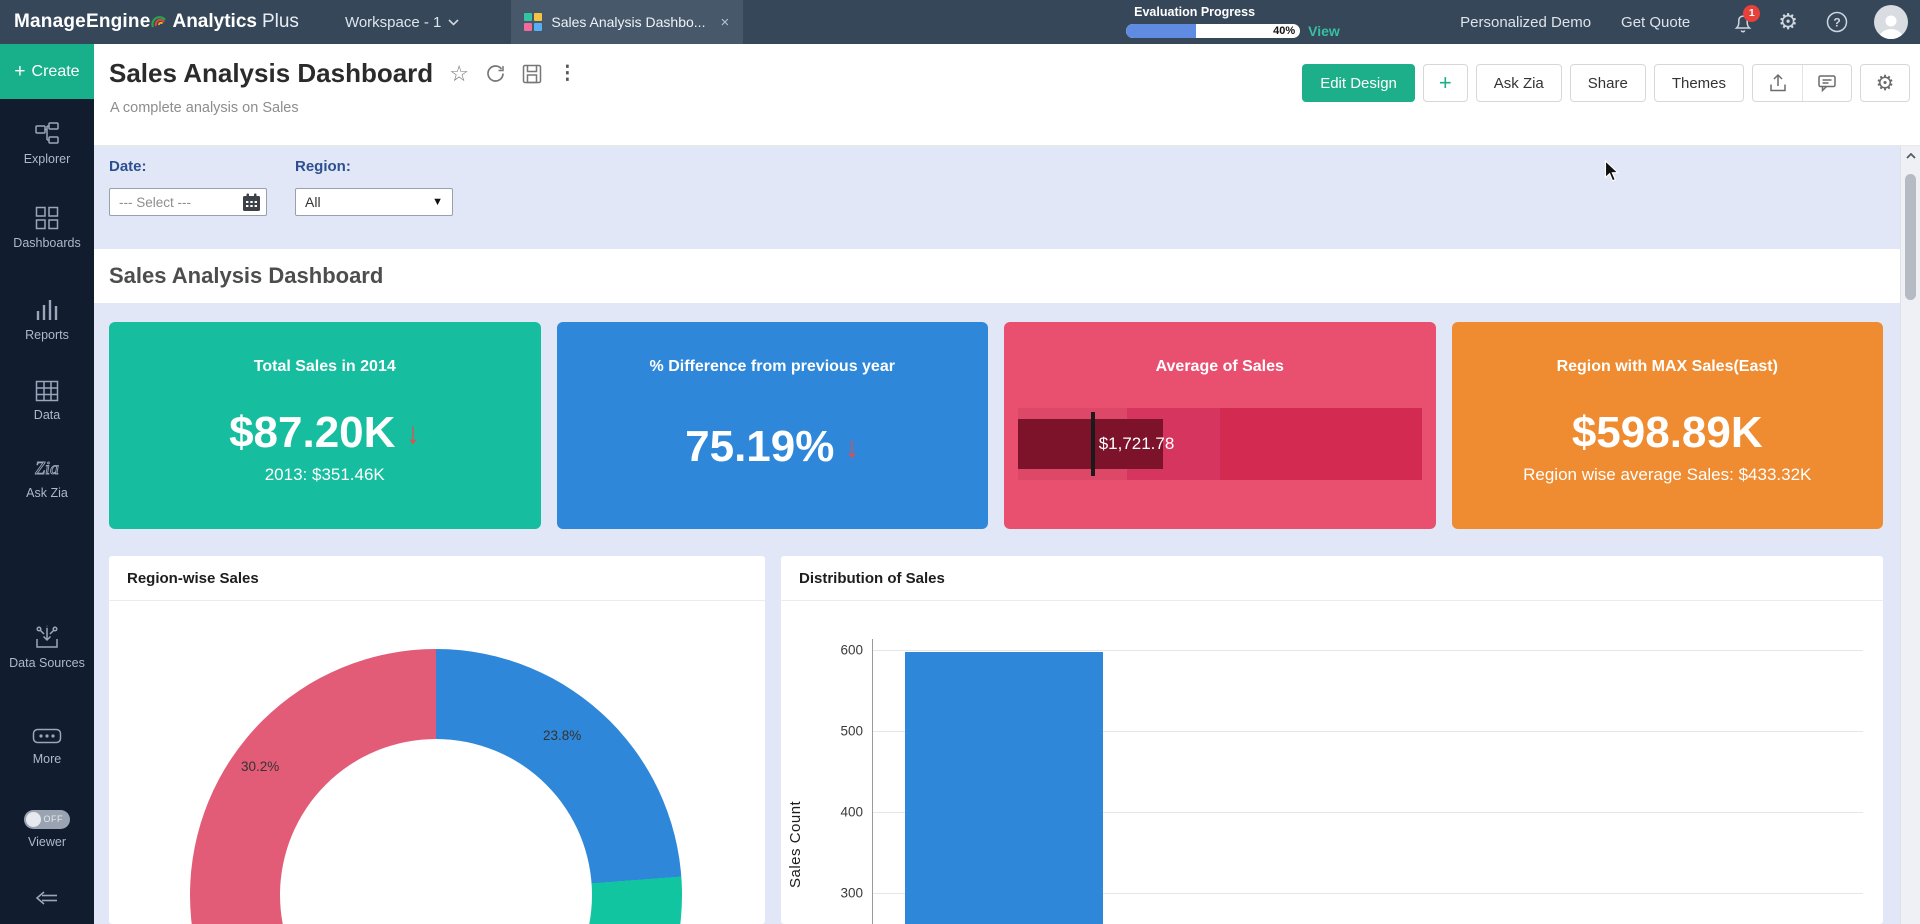 This screenshot has width=1920, height=924. Describe the element at coordinates (324, 474) in the screenshot. I see `kpi-subtext: 2013: $351.46K` at that location.